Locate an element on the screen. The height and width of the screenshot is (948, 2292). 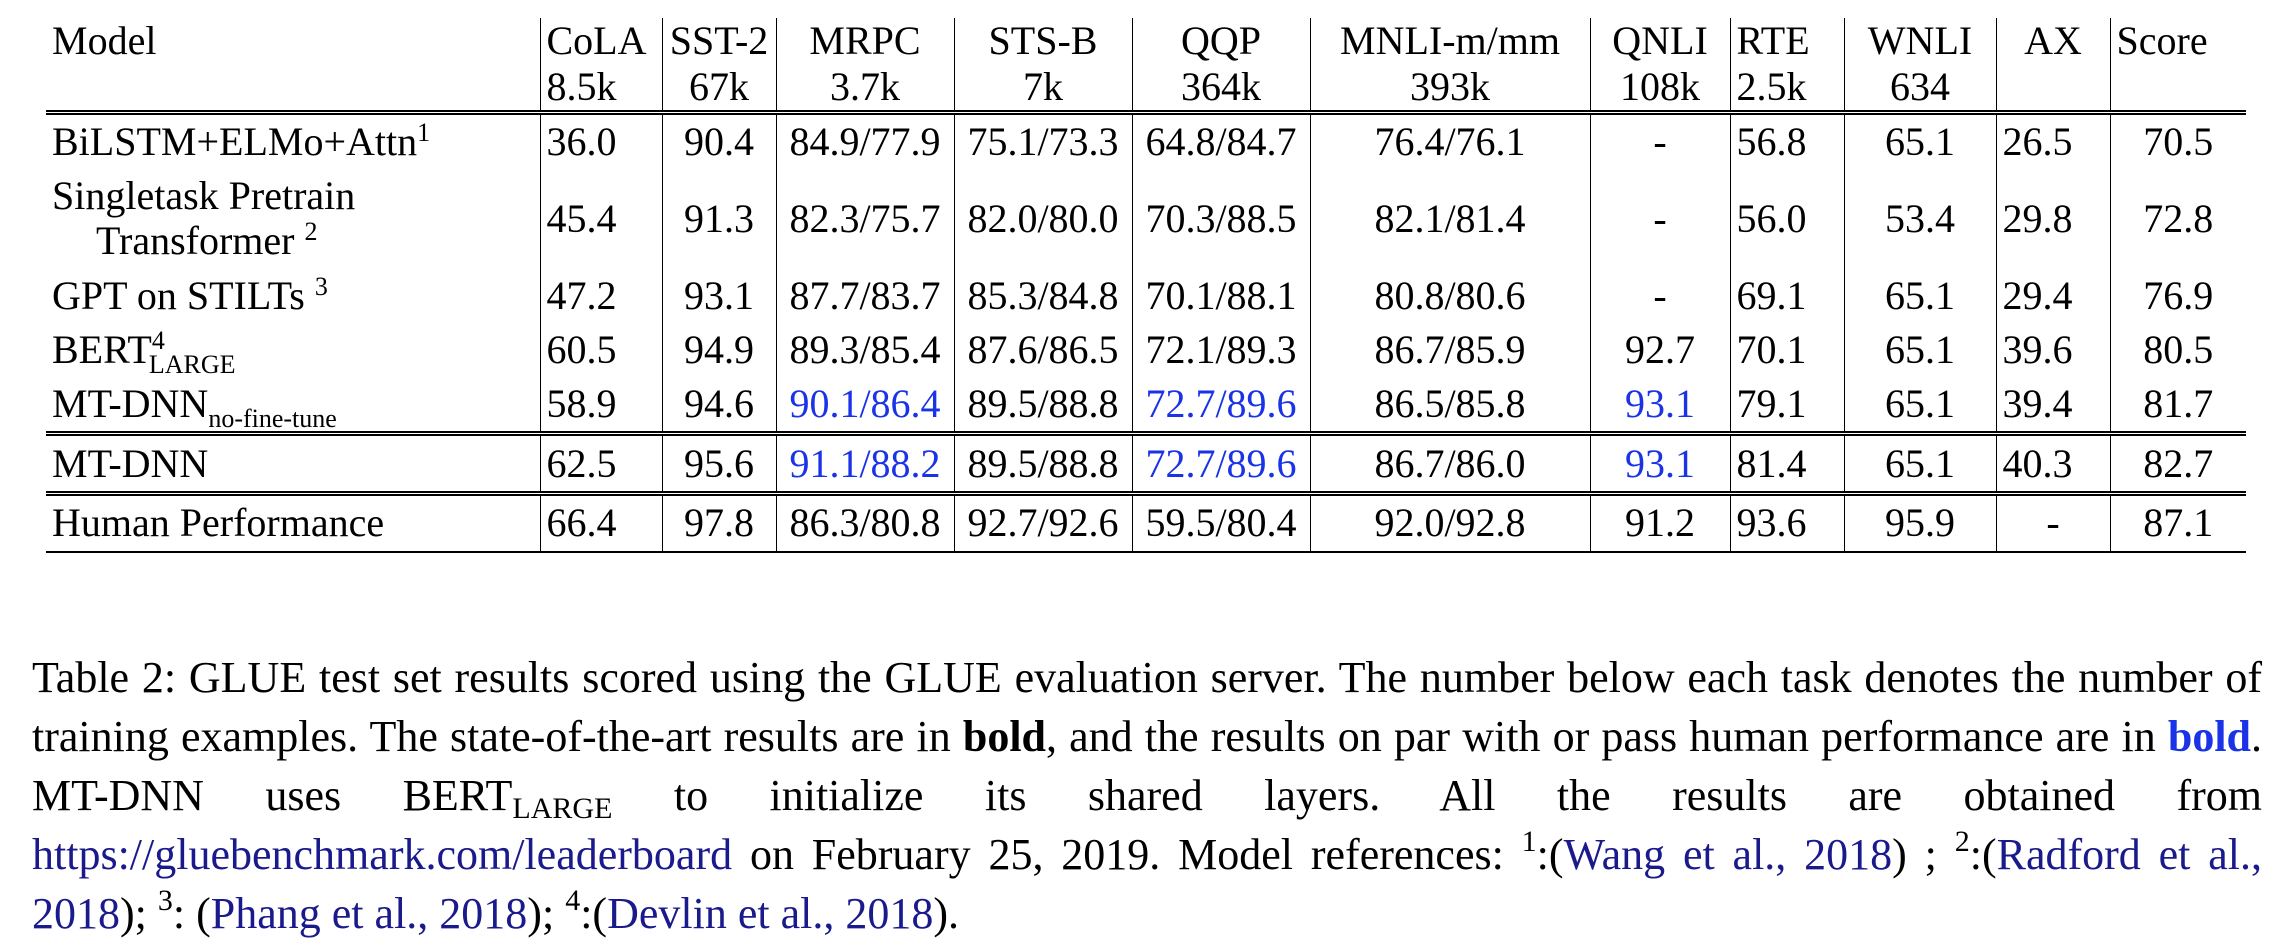
header-size: 2.5k is located at coordinates (1771, 86).